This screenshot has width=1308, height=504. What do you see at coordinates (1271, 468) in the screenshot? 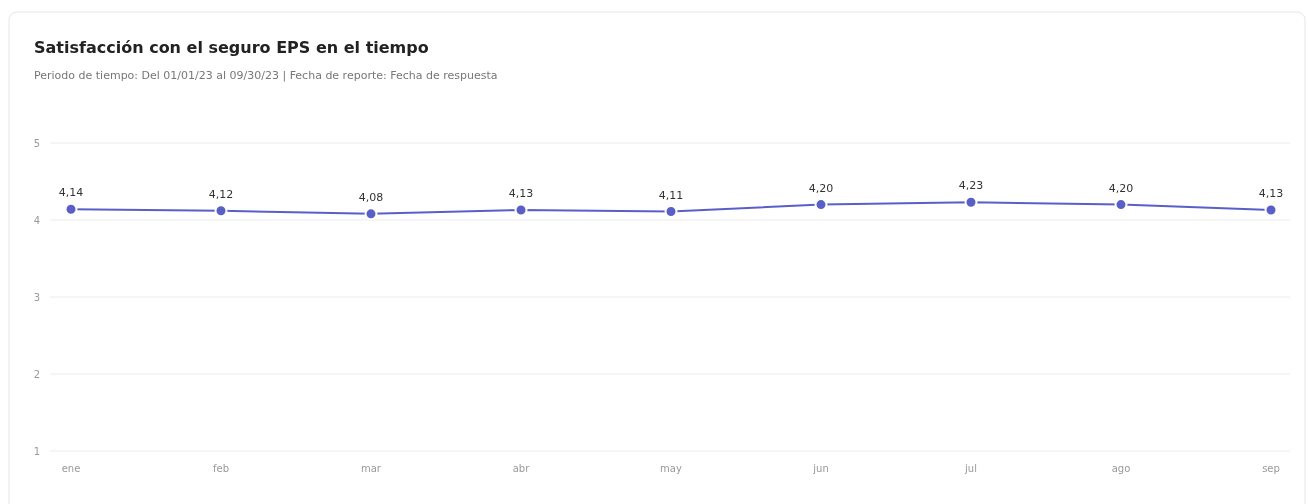
I see `x-tick-label: sep` at bounding box center [1271, 468].